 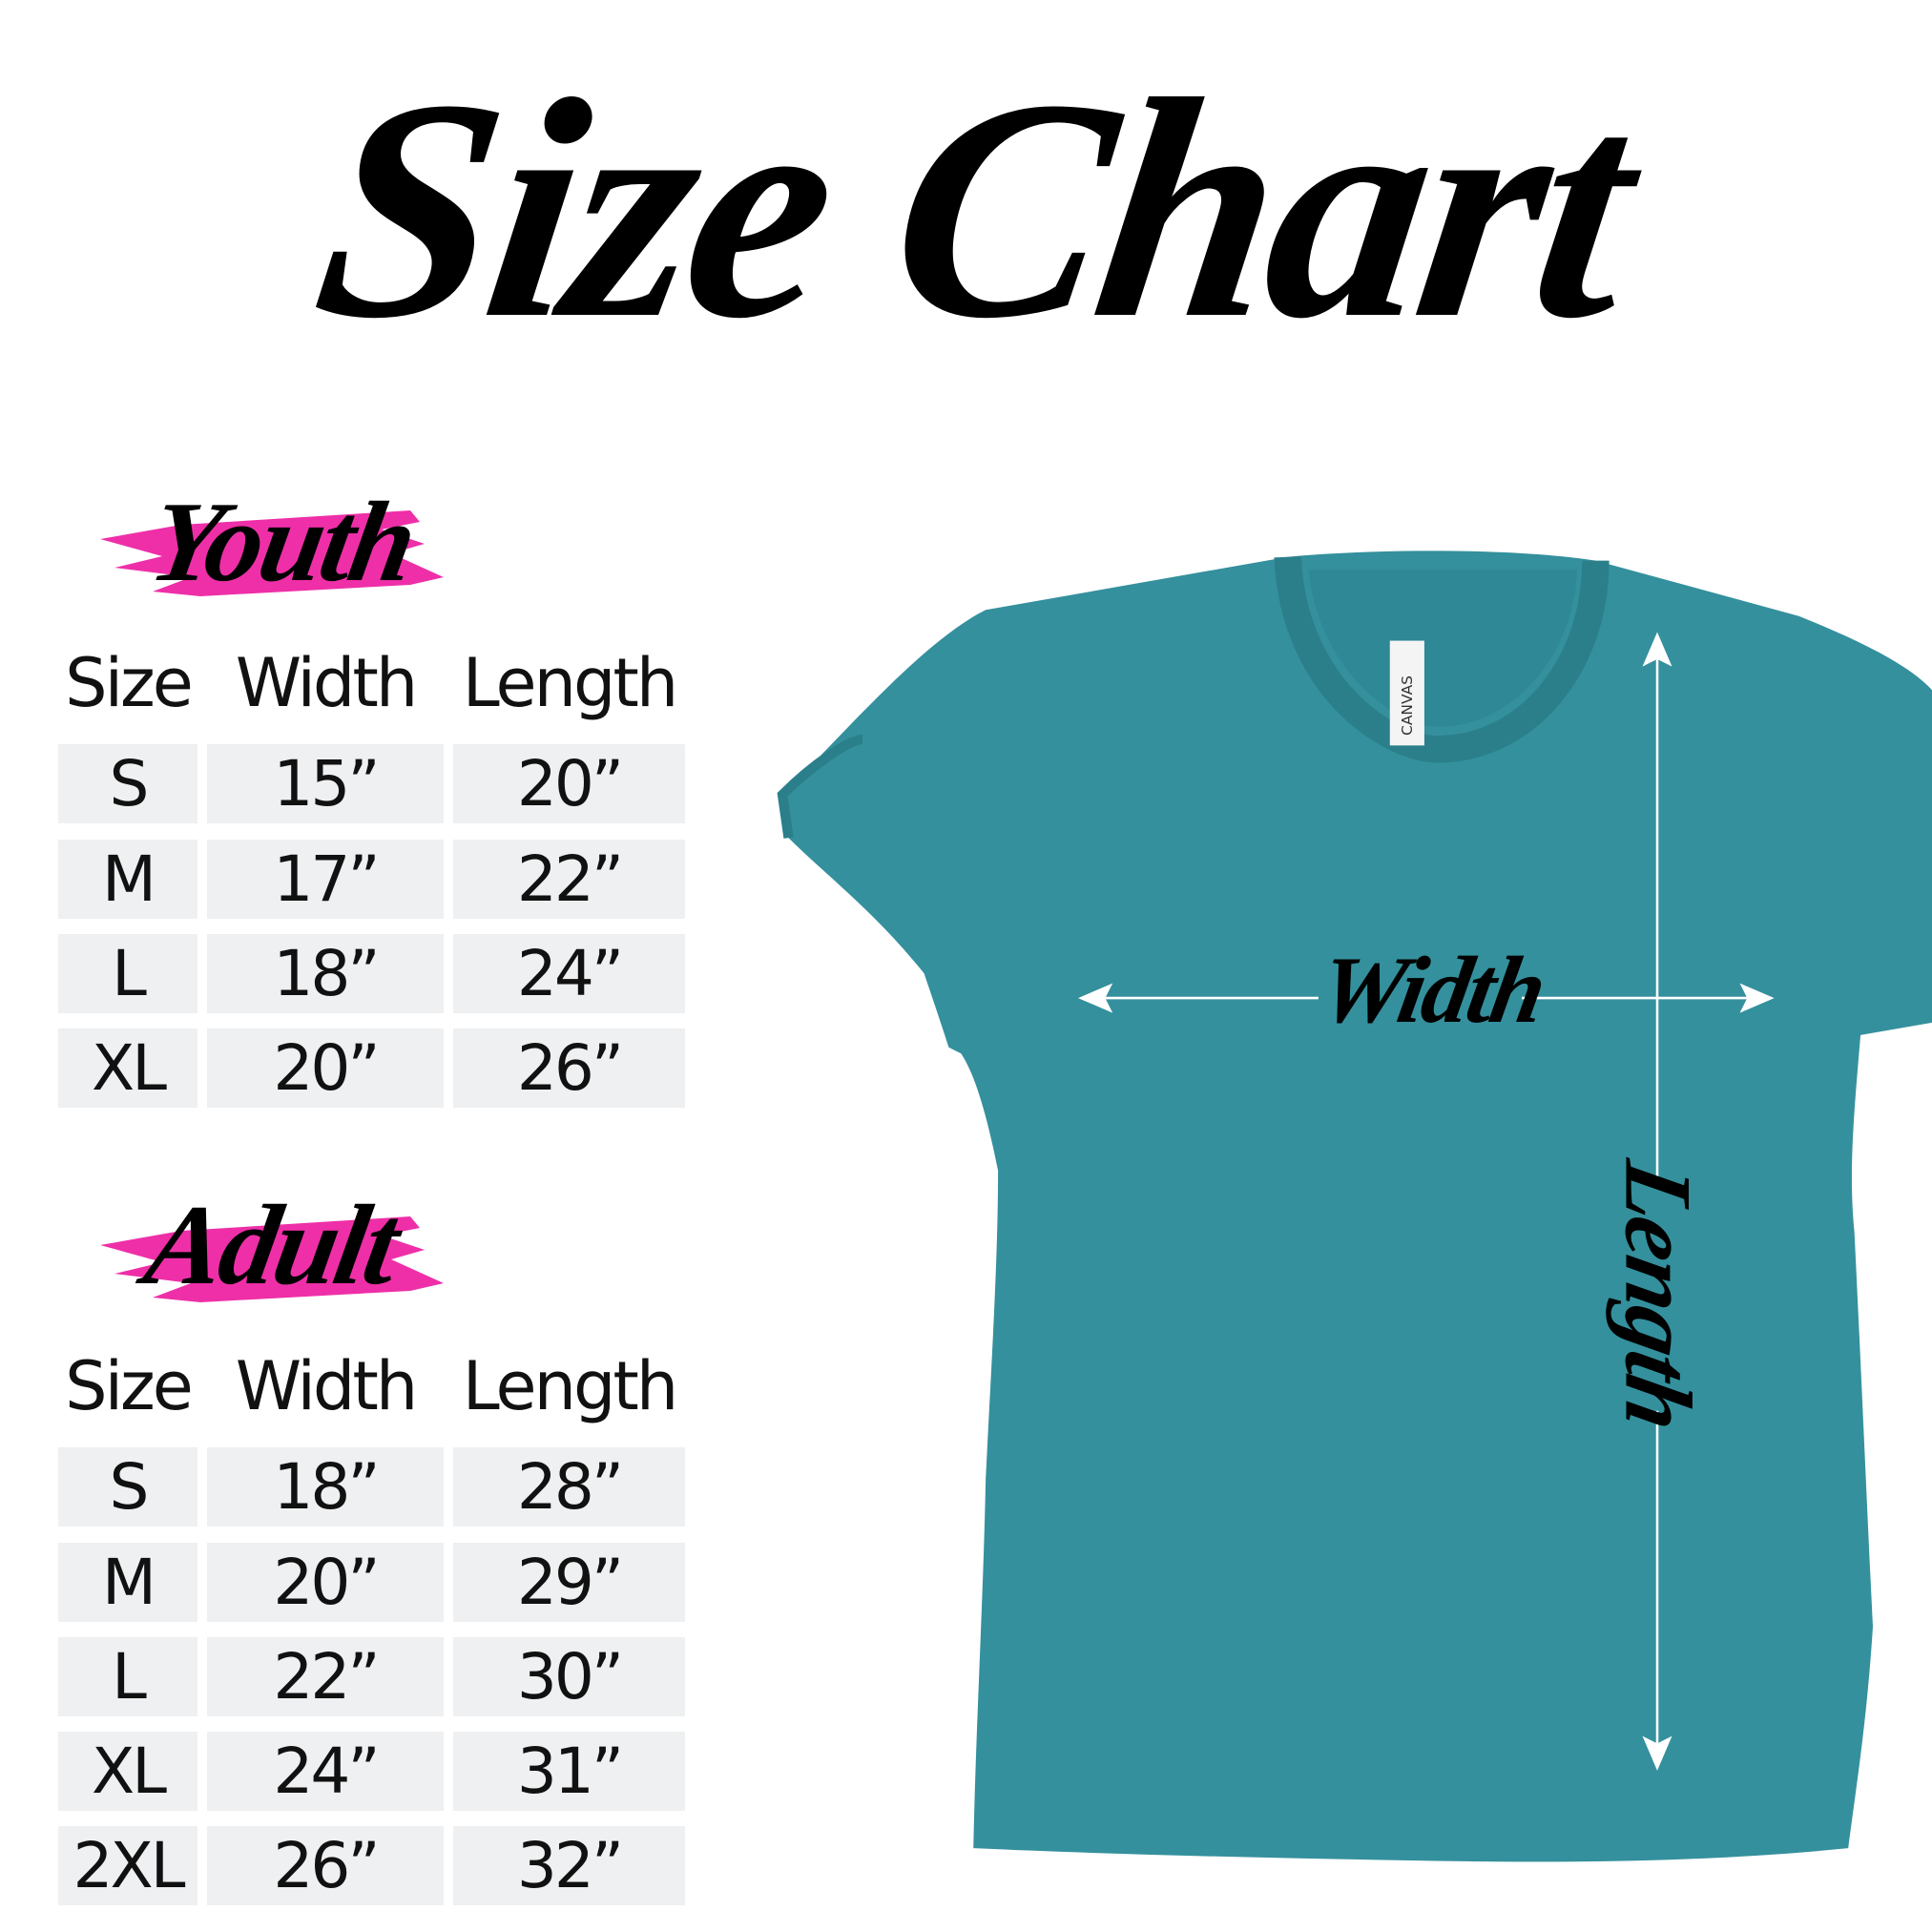 I want to click on width-label: Width, so click(x=1432, y=990).